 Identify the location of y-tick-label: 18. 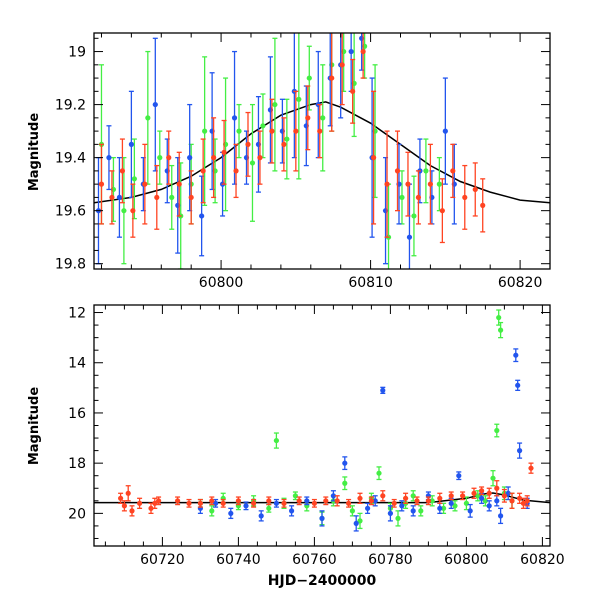
(77, 464).